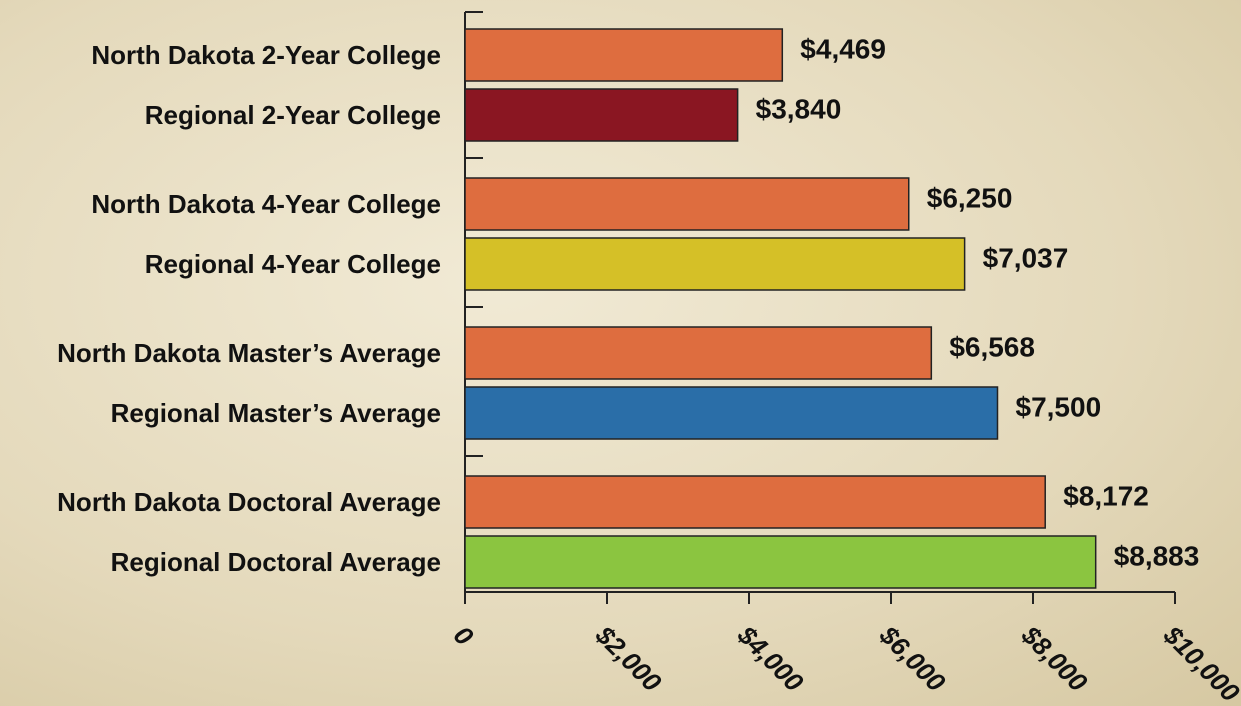 This screenshot has height=706, width=1241. Describe the element at coordinates (464, 636) in the screenshot. I see `x-tick-label: 0` at that location.